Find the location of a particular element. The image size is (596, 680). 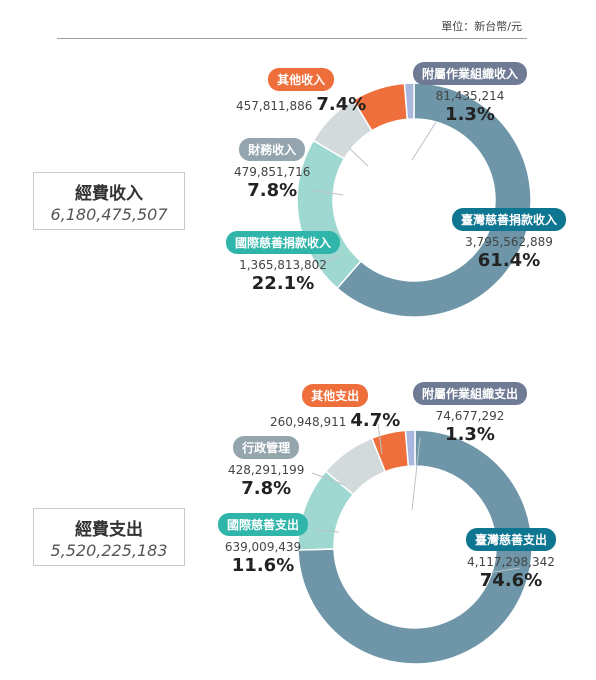

income-international-percent: 22.1% is located at coordinates (283, 283).